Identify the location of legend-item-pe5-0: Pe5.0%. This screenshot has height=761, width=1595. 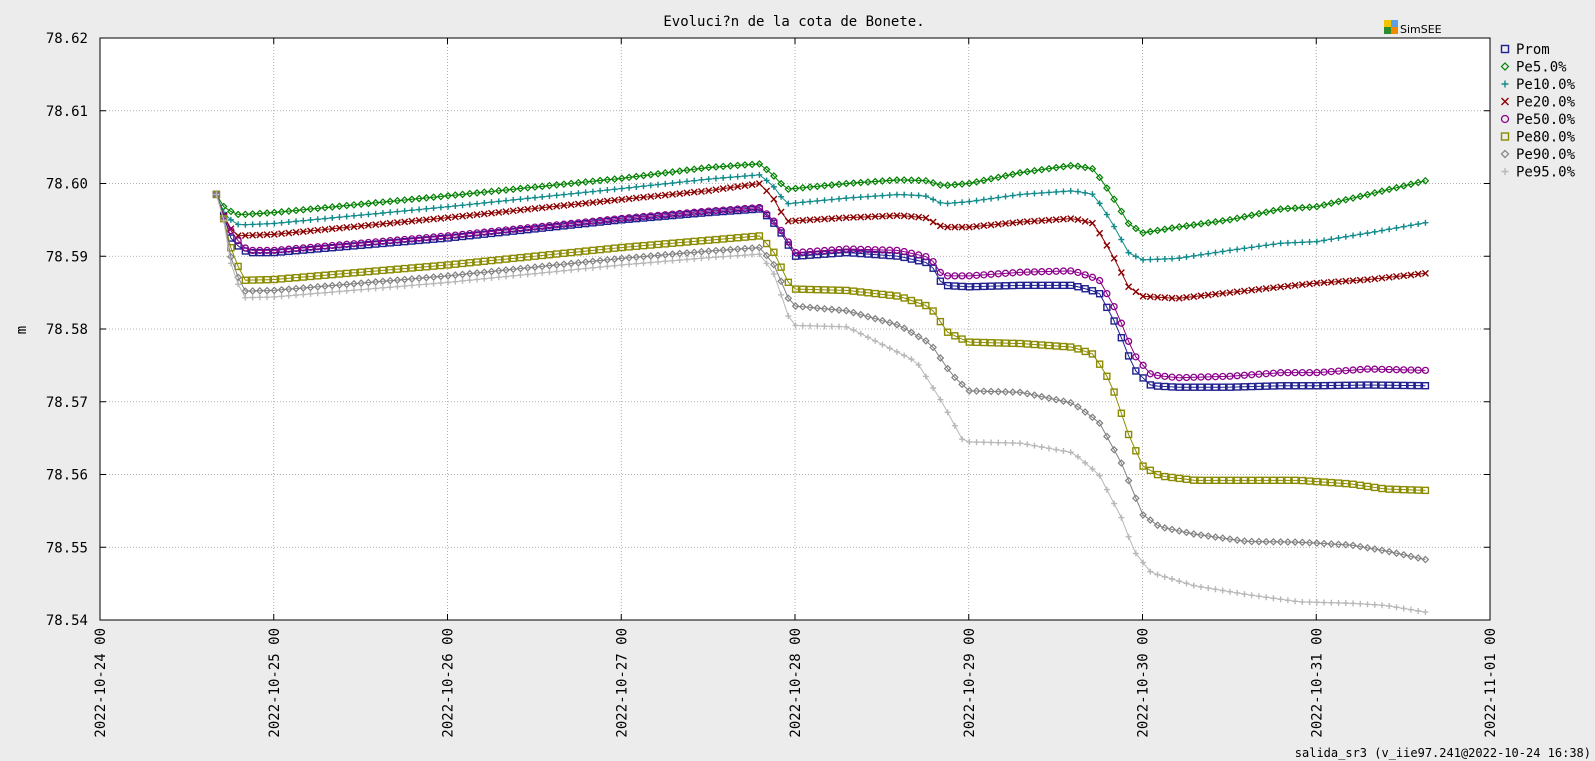
(1533, 68).